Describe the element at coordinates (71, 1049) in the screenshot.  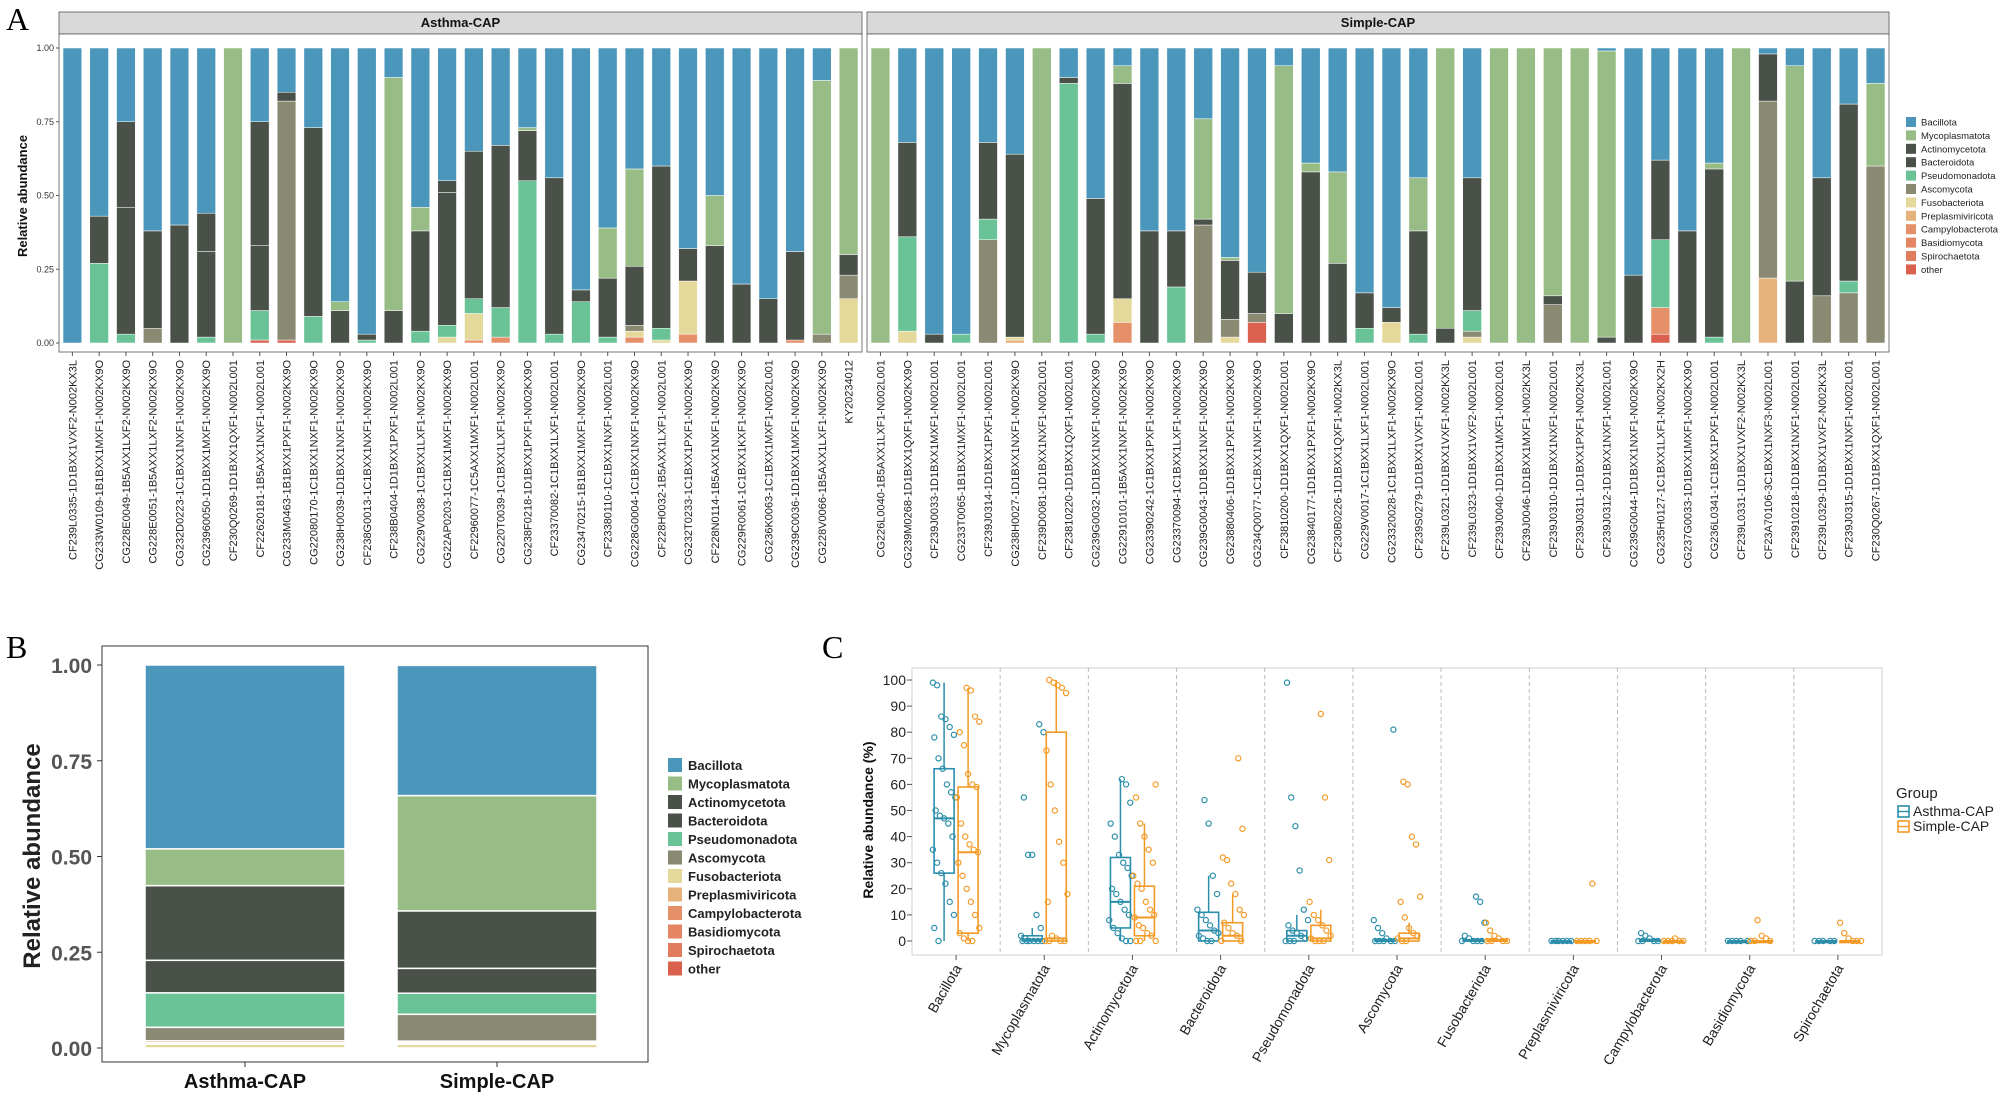
I see `panel-b-ytick: 0.00` at that location.